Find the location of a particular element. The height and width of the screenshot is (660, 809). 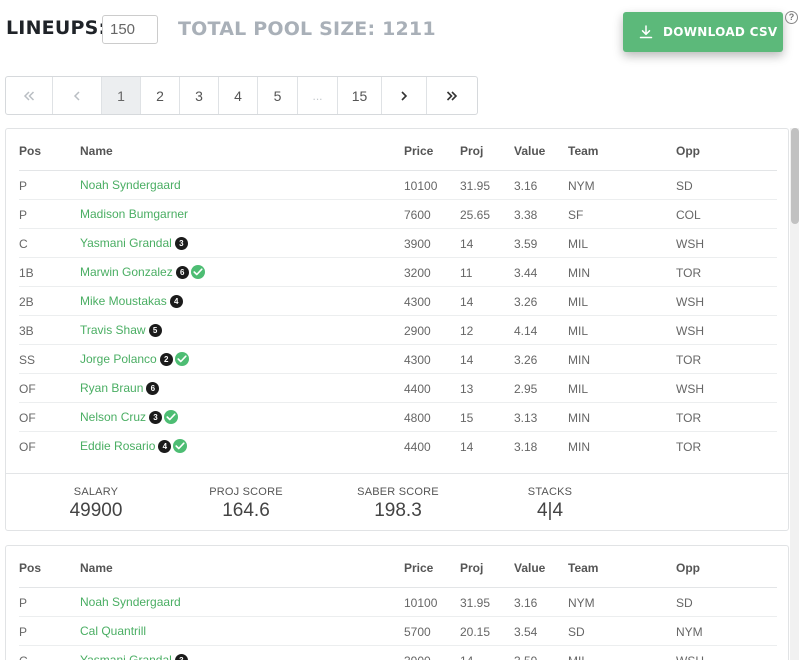

page-scrollbar is located at coordinates (794, 394).